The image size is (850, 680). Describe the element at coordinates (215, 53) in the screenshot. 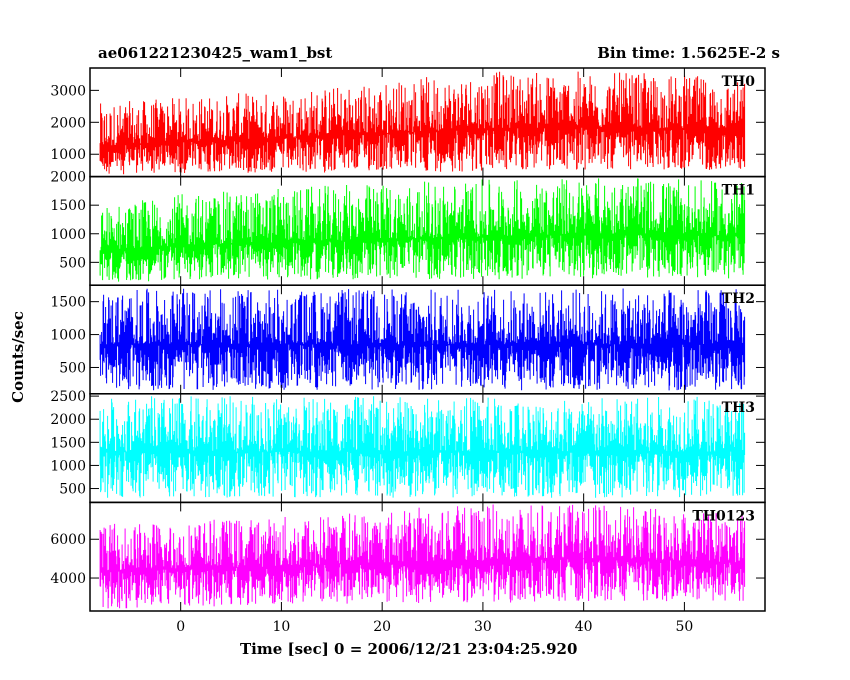

I see `chart-title: ae061221230425_wam1_bst` at that location.